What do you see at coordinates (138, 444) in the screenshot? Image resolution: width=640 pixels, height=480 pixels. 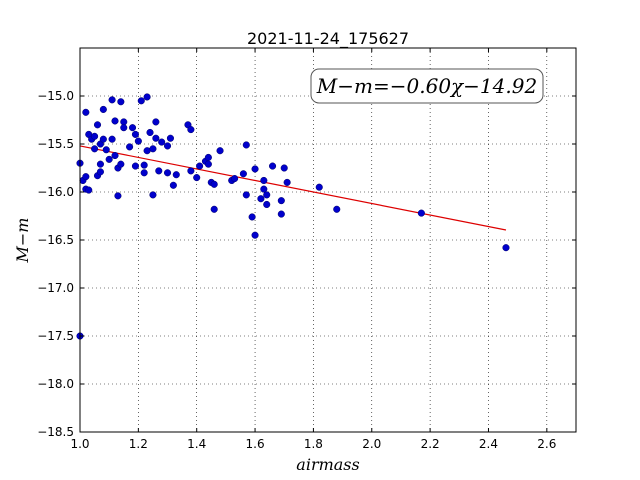 I see `x-tick-label: 1.2` at bounding box center [138, 444].